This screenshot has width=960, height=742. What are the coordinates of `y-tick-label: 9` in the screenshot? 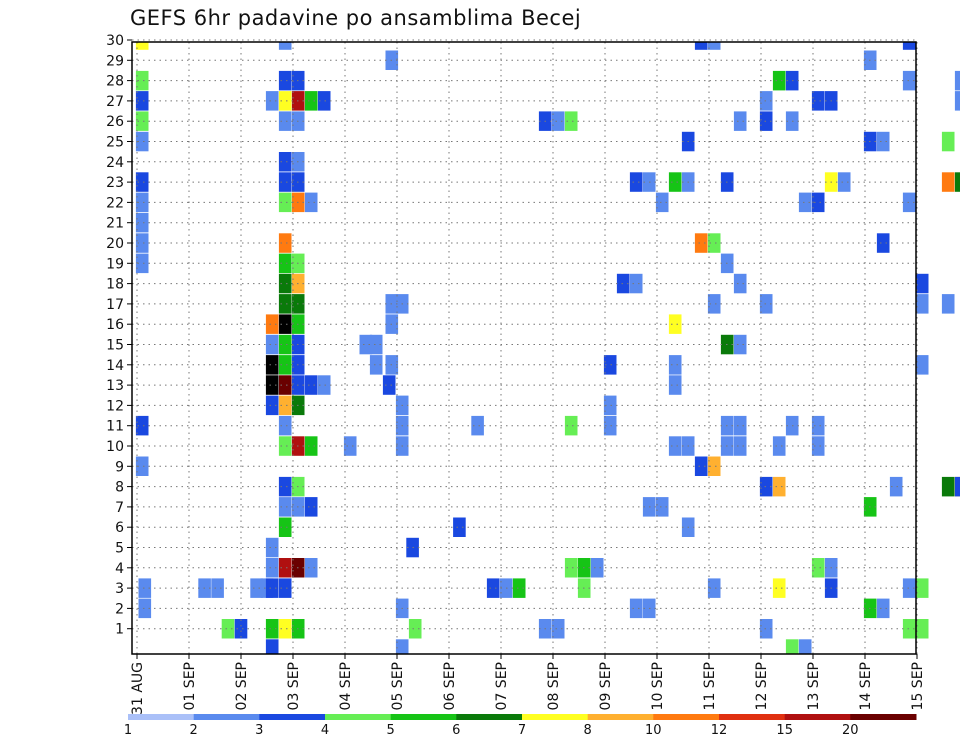 It's located at (119, 467).